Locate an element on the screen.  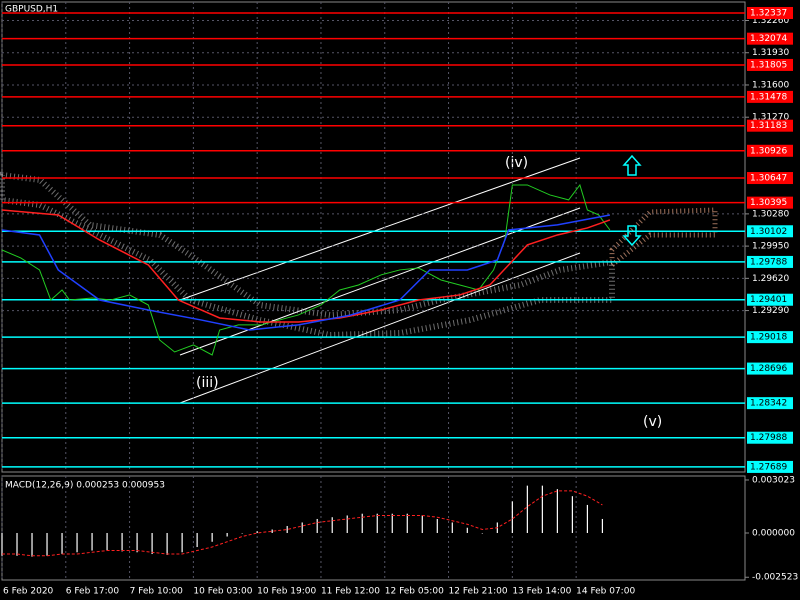
level-label: 1.28696 is located at coordinates (768, 369).